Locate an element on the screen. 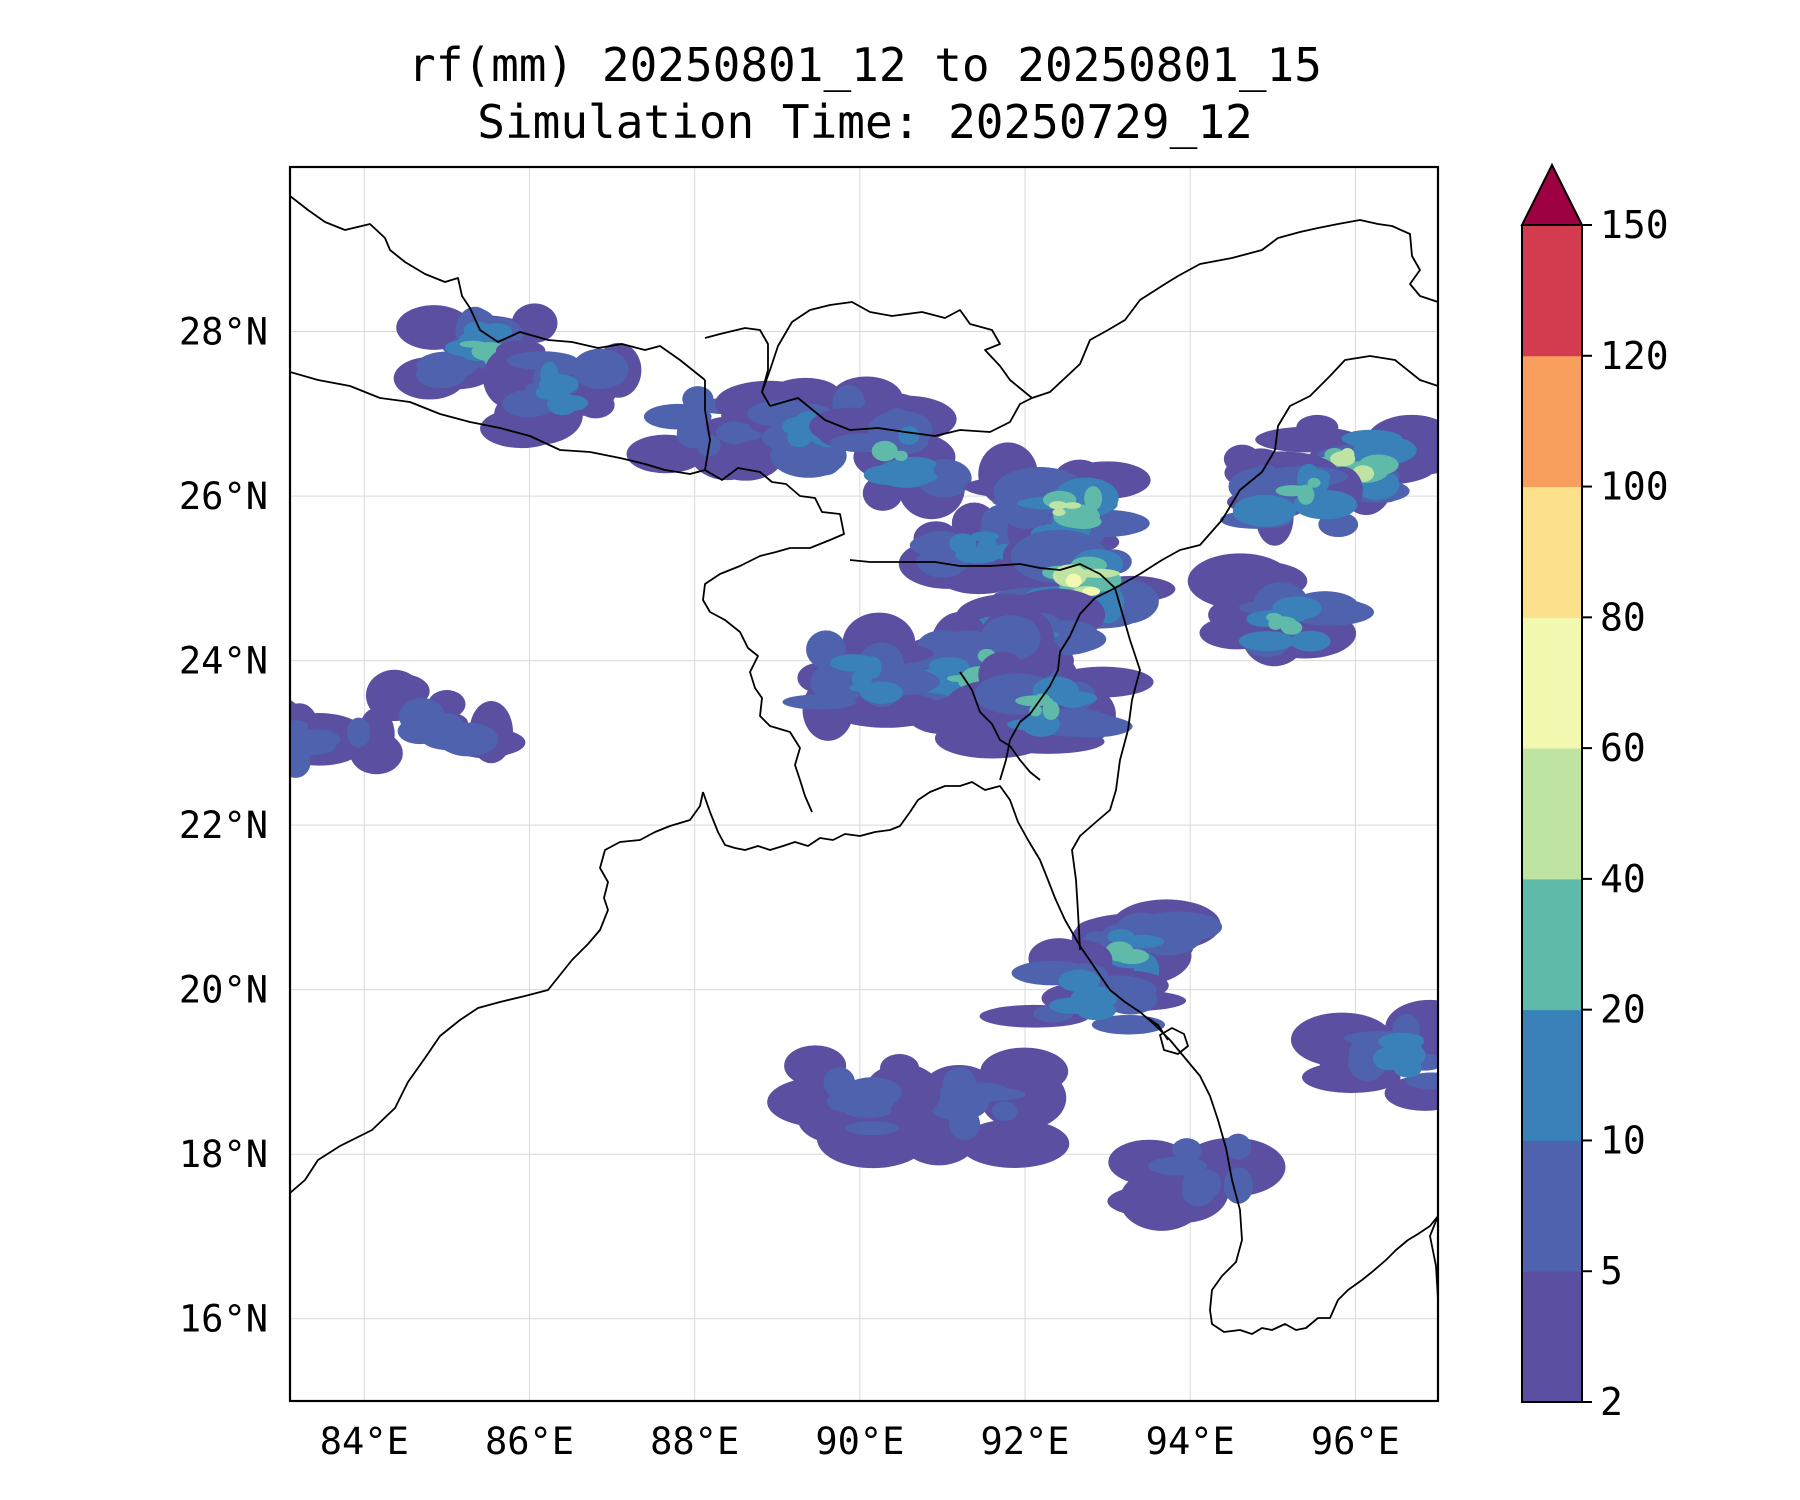  colorbar-label: 100 is located at coordinates (1634, 487).